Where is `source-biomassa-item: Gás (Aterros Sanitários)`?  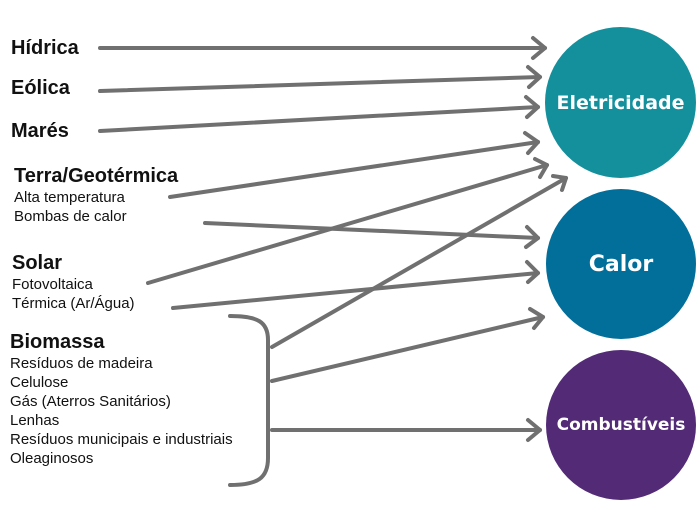
source-biomassa-item: Gás (Aterros Sanitários) is located at coordinates (90, 401).